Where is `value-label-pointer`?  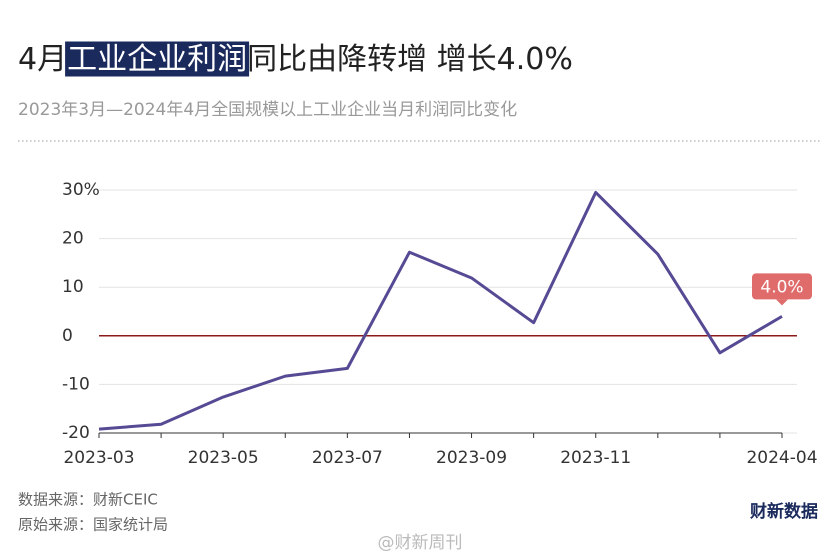 value-label-pointer is located at coordinates (782, 302).